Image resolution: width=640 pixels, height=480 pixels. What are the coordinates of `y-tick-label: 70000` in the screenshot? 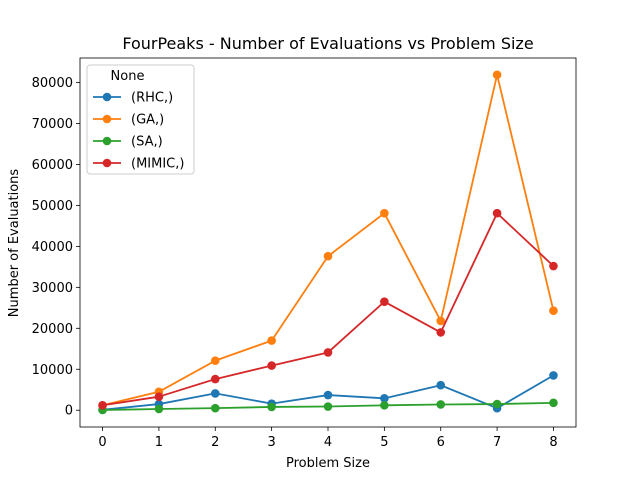 It's located at (52, 124).